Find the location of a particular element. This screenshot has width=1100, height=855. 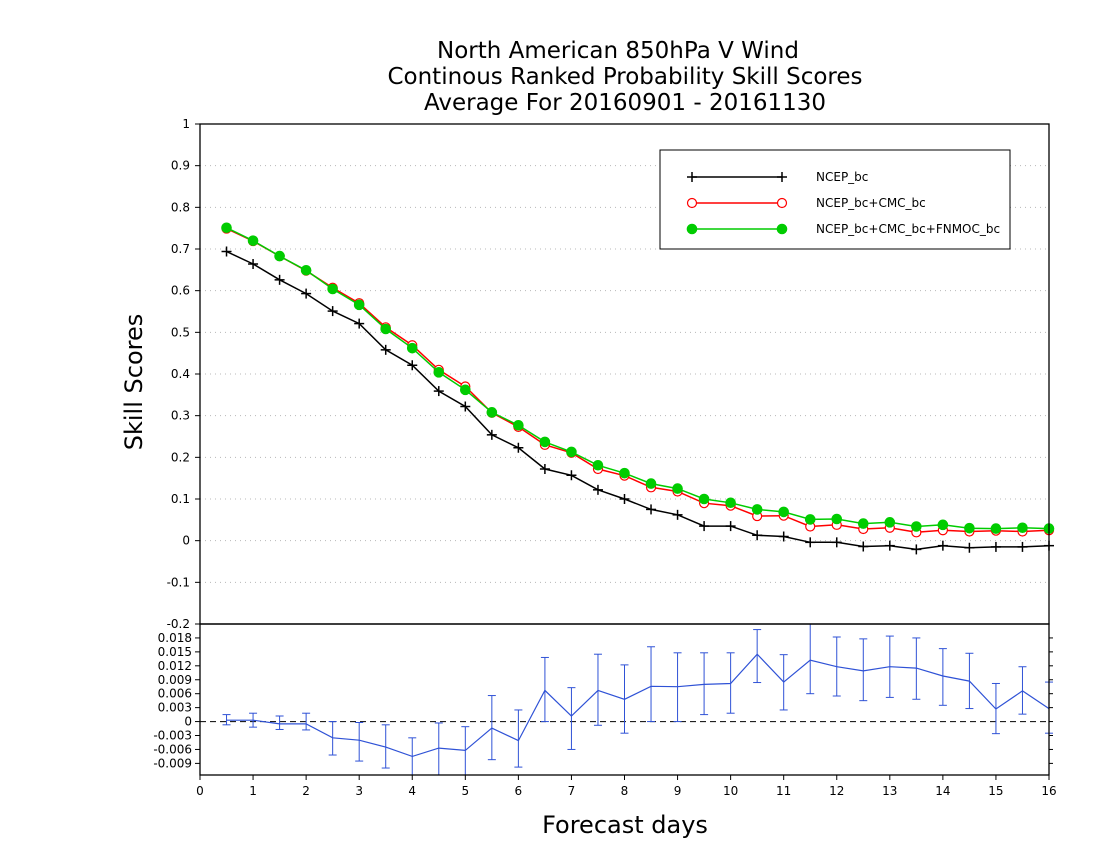

x-tick-label: 14 is located at coordinates (942, 791).